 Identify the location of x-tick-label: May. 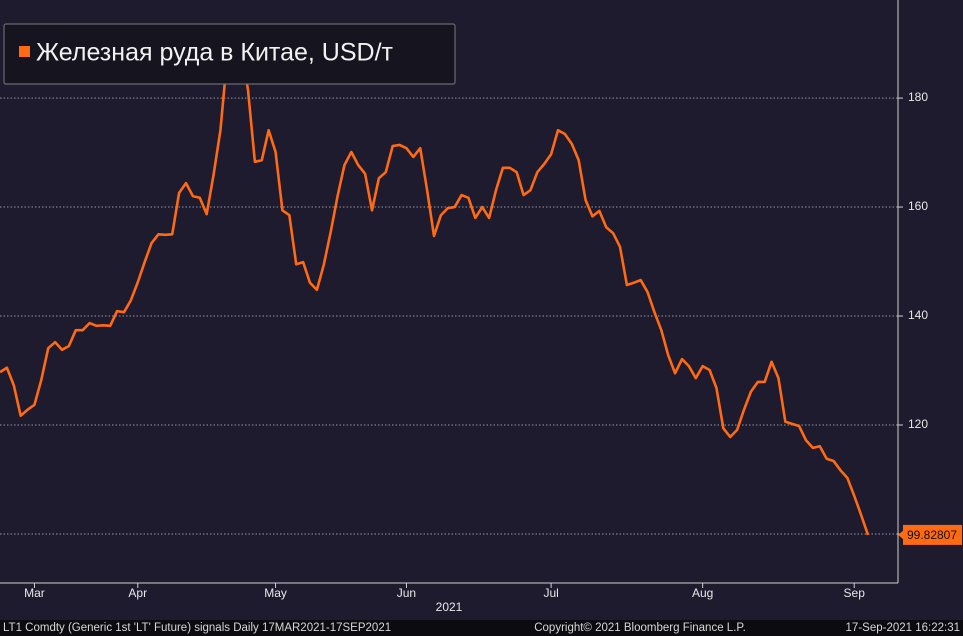
(275, 593).